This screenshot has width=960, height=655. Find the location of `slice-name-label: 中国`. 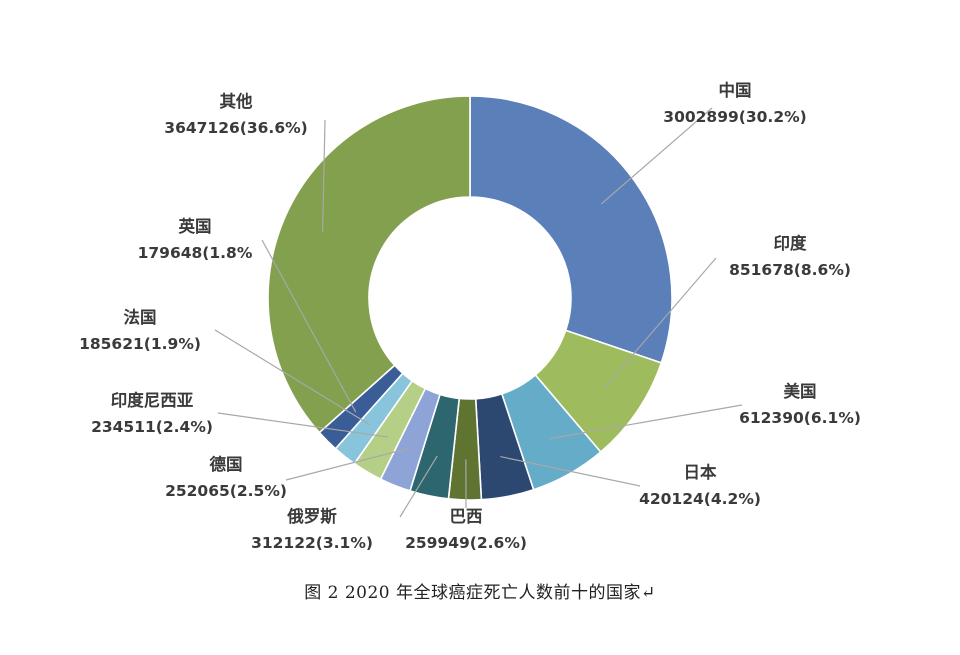

slice-name-label: 中国 is located at coordinates (735, 90).